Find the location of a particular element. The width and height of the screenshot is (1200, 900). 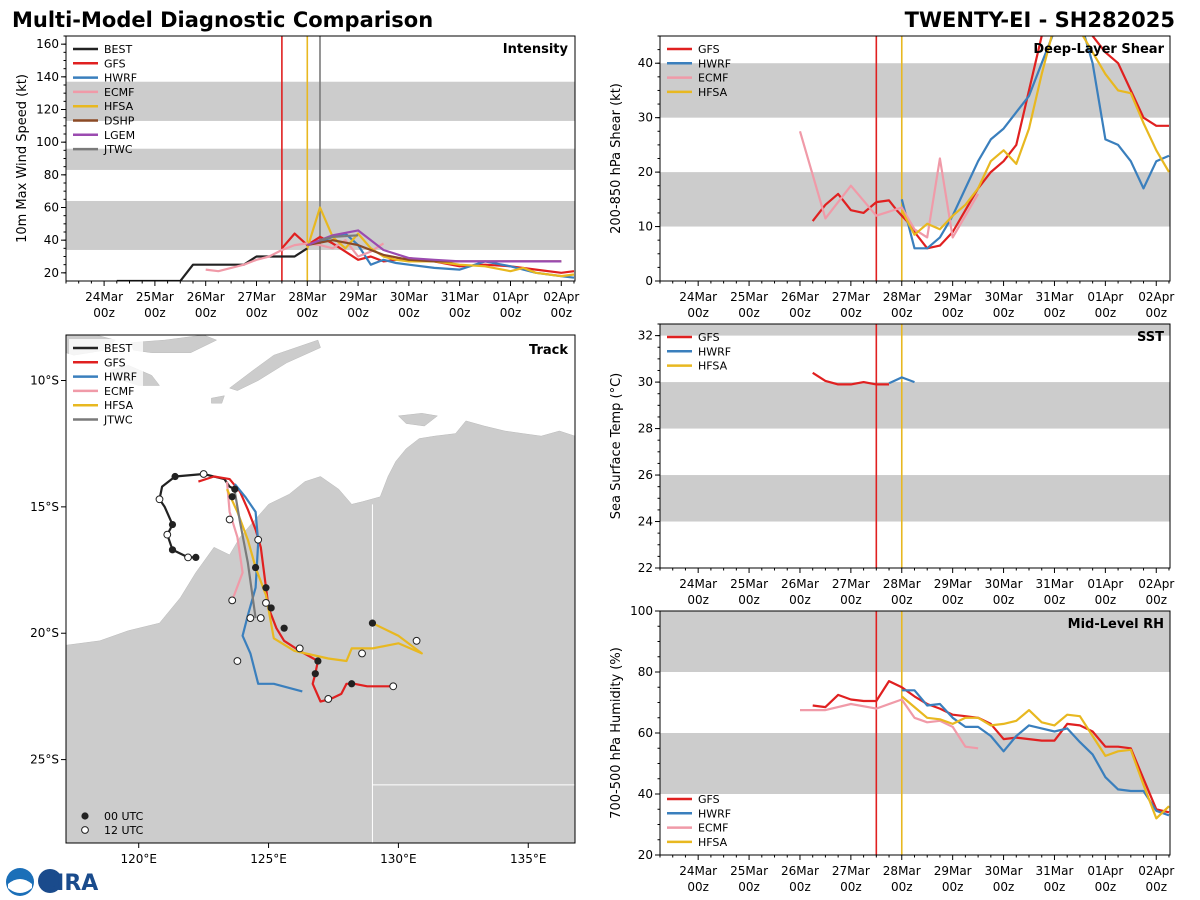

track-xtick-label: 130°E is located at coordinates (398, 859).